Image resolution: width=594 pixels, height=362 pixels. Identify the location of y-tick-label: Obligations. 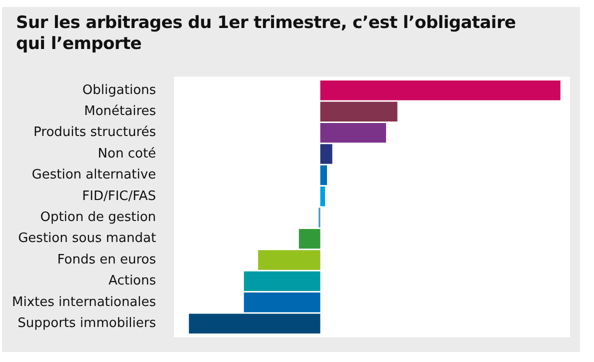
(119, 90).